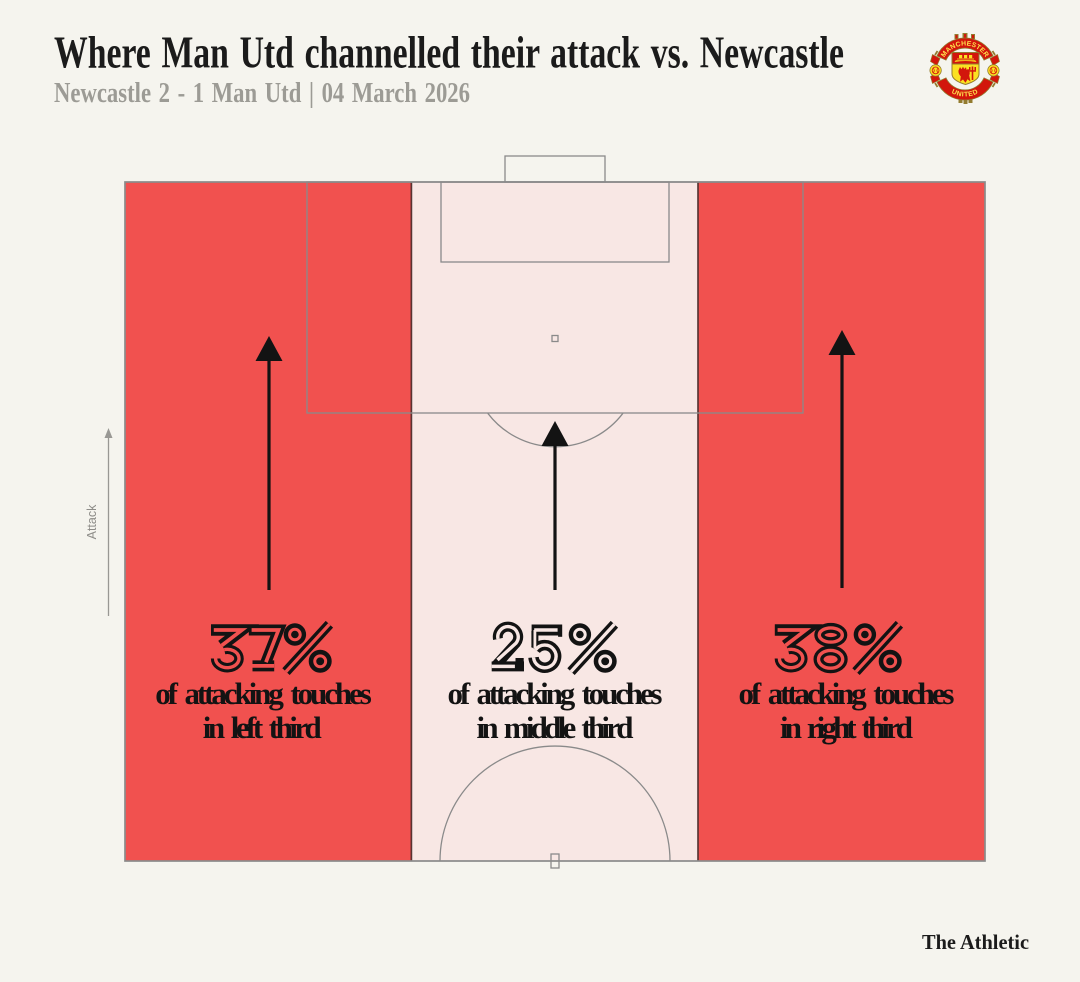 The image size is (1080, 982). I want to click on svg-text: in right third, so click(846, 727).